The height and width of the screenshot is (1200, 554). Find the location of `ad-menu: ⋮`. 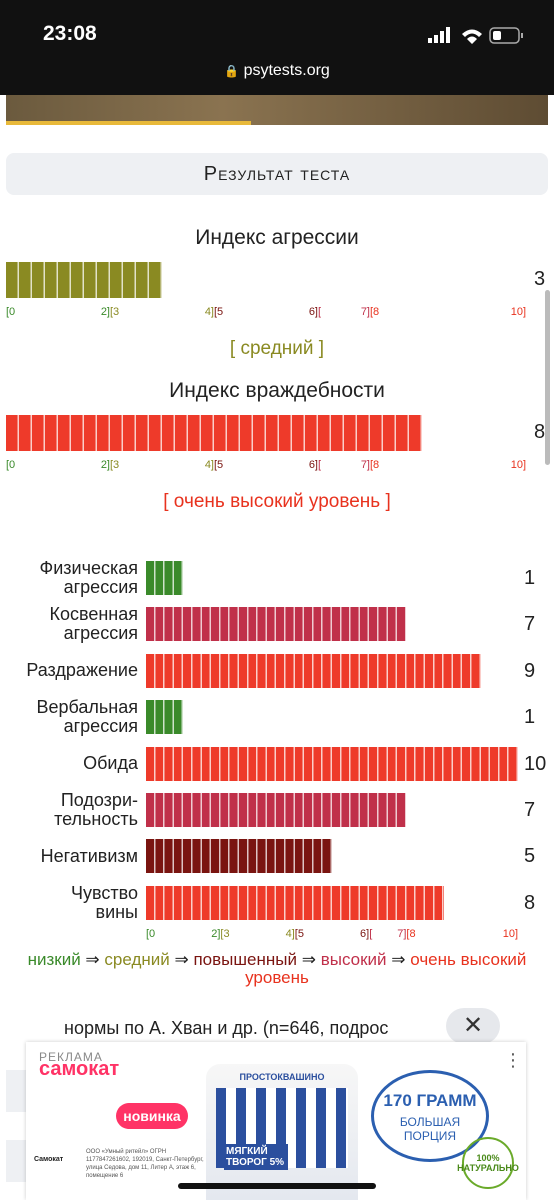

ad-menu: ⋮ is located at coordinates (513, 1060).